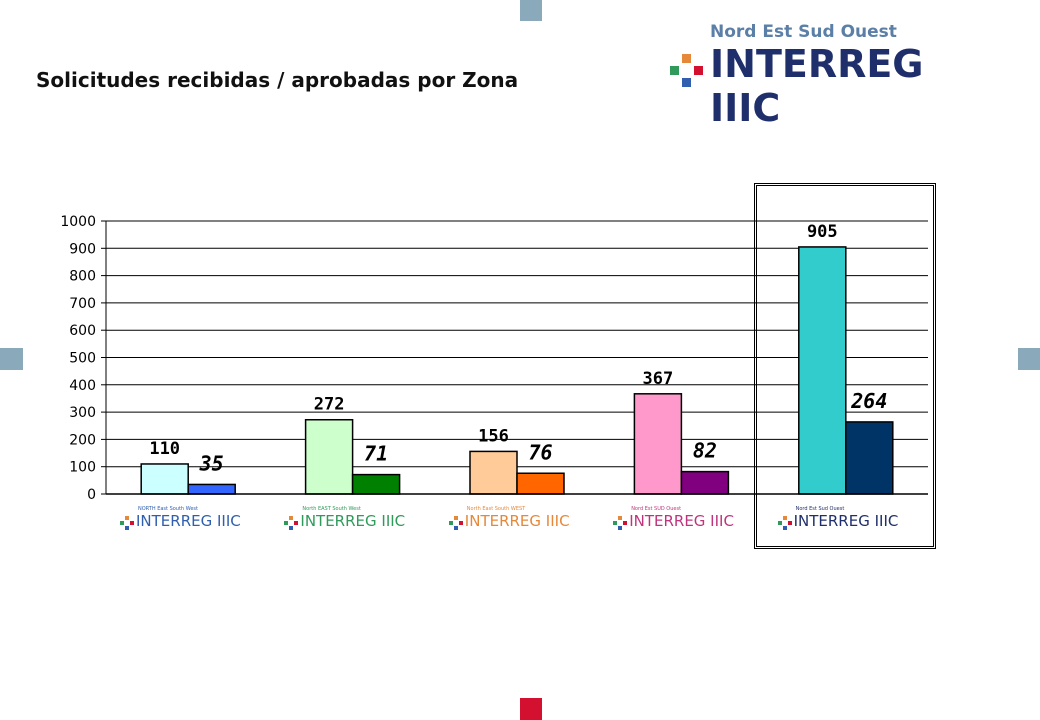  What do you see at coordinates (82, 331) in the screenshot?
I see `y-tick-label: 600` at bounding box center [82, 331].